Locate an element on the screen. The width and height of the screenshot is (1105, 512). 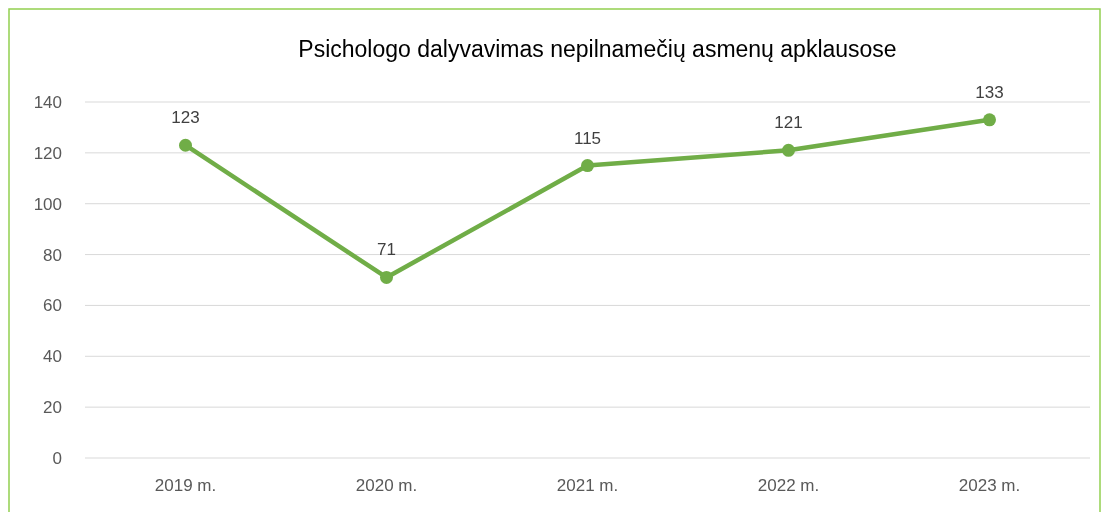
x-tick-label: 2021 m. is located at coordinates (587, 485).